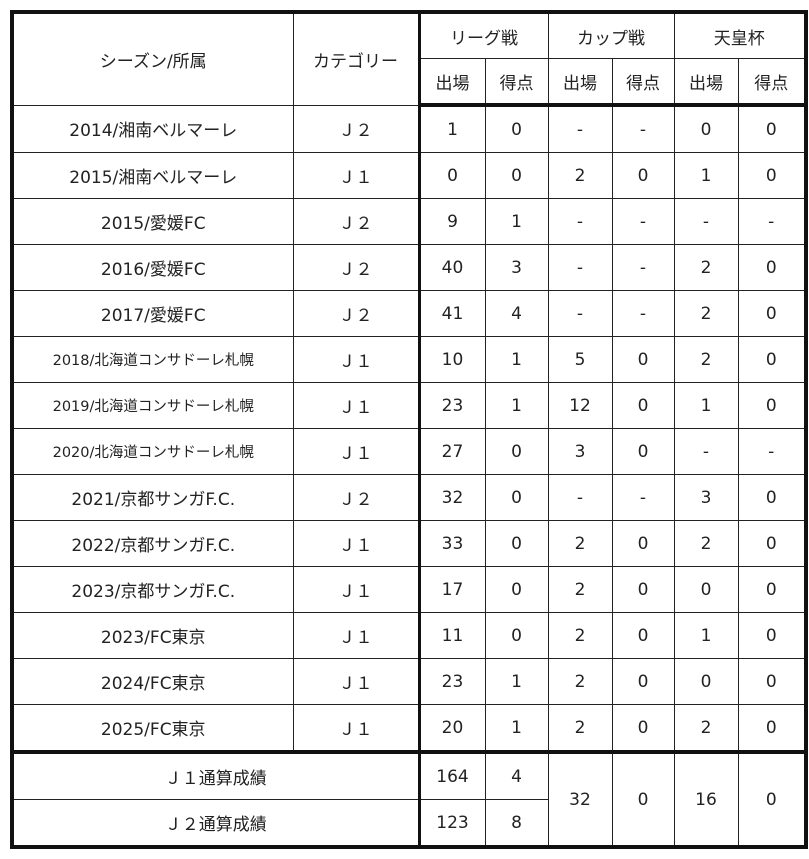 The height and width of the screenshot is (859, 809). What do you see at coordinates (356, 58) in the screenshot?
I see `header-category: カテゴリー` at bounding box center [356, 58].